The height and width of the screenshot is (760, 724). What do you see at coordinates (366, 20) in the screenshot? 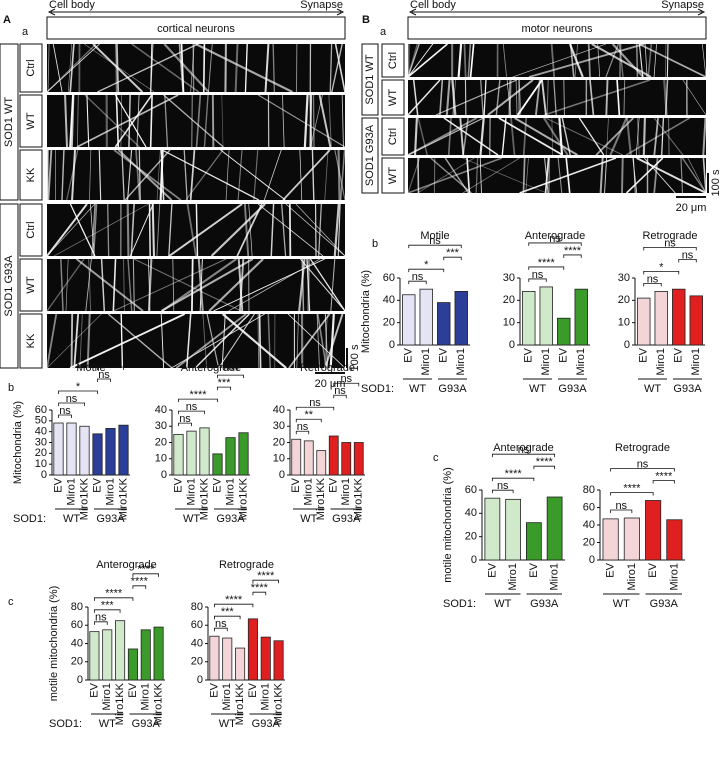
I see `panel-letter: B` at bounding box center [366, 20].